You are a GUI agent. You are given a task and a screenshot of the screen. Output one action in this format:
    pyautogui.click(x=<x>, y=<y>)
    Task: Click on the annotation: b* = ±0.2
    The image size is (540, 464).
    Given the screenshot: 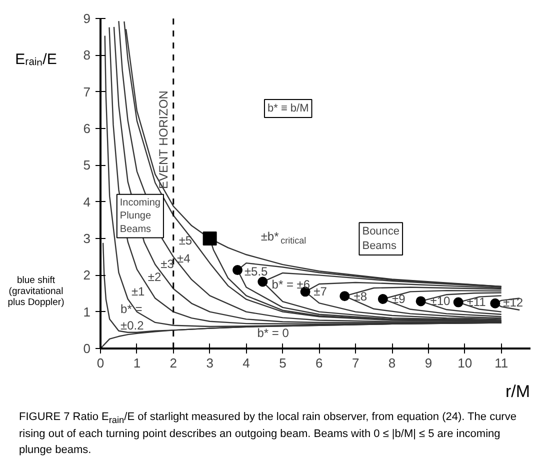 What is the action you would take?
    pyautogui.click(x=132, y=317)
    